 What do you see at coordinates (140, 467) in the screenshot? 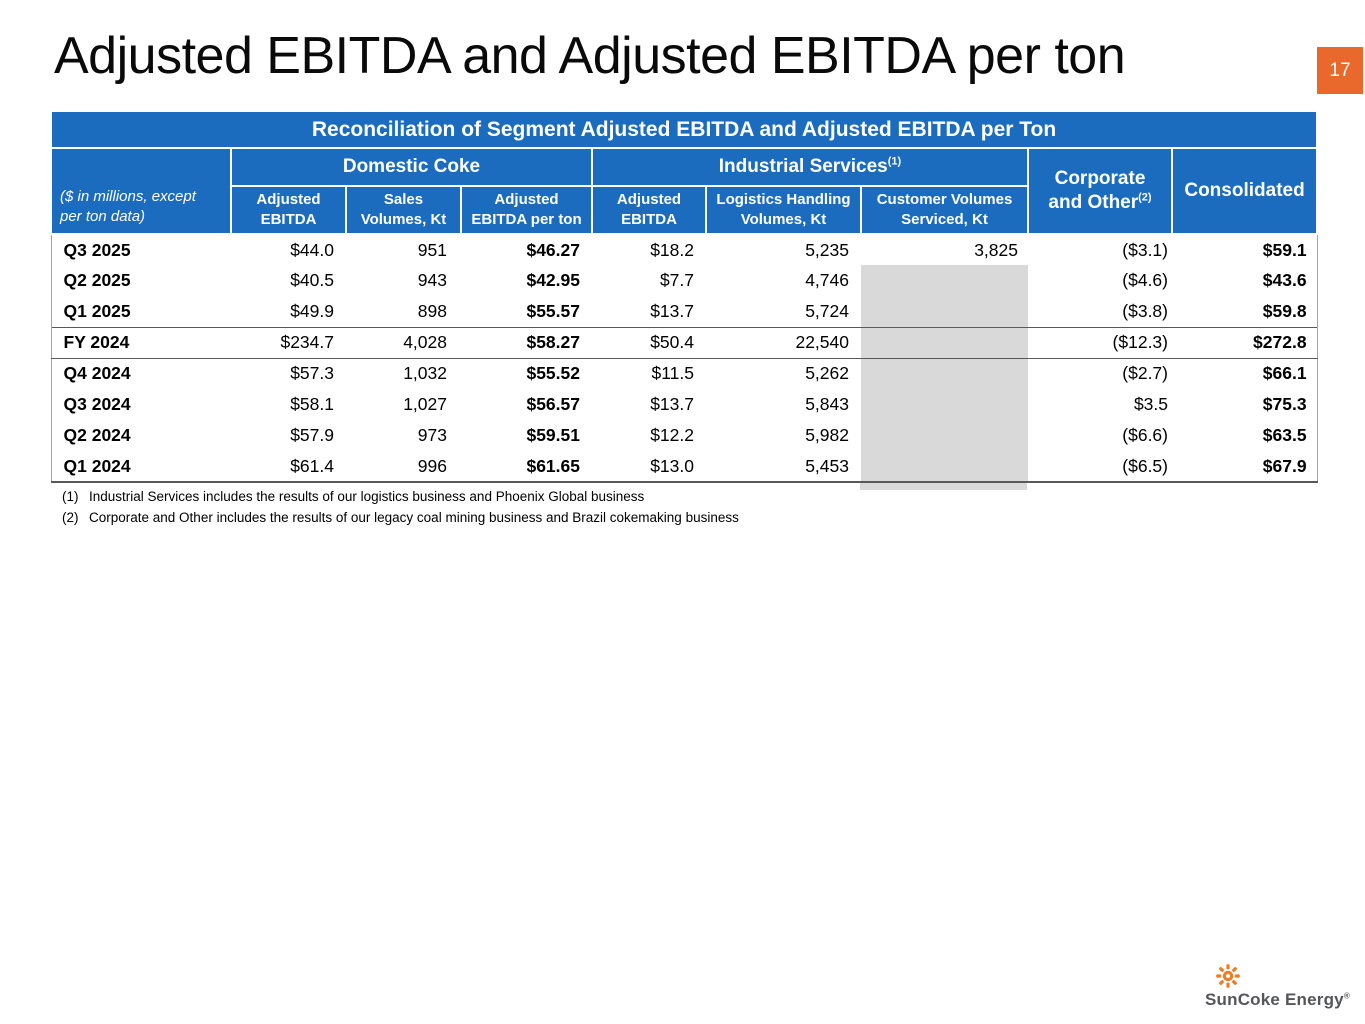
I see `row-label: Q1 2024` at bounding box center [140, 467].